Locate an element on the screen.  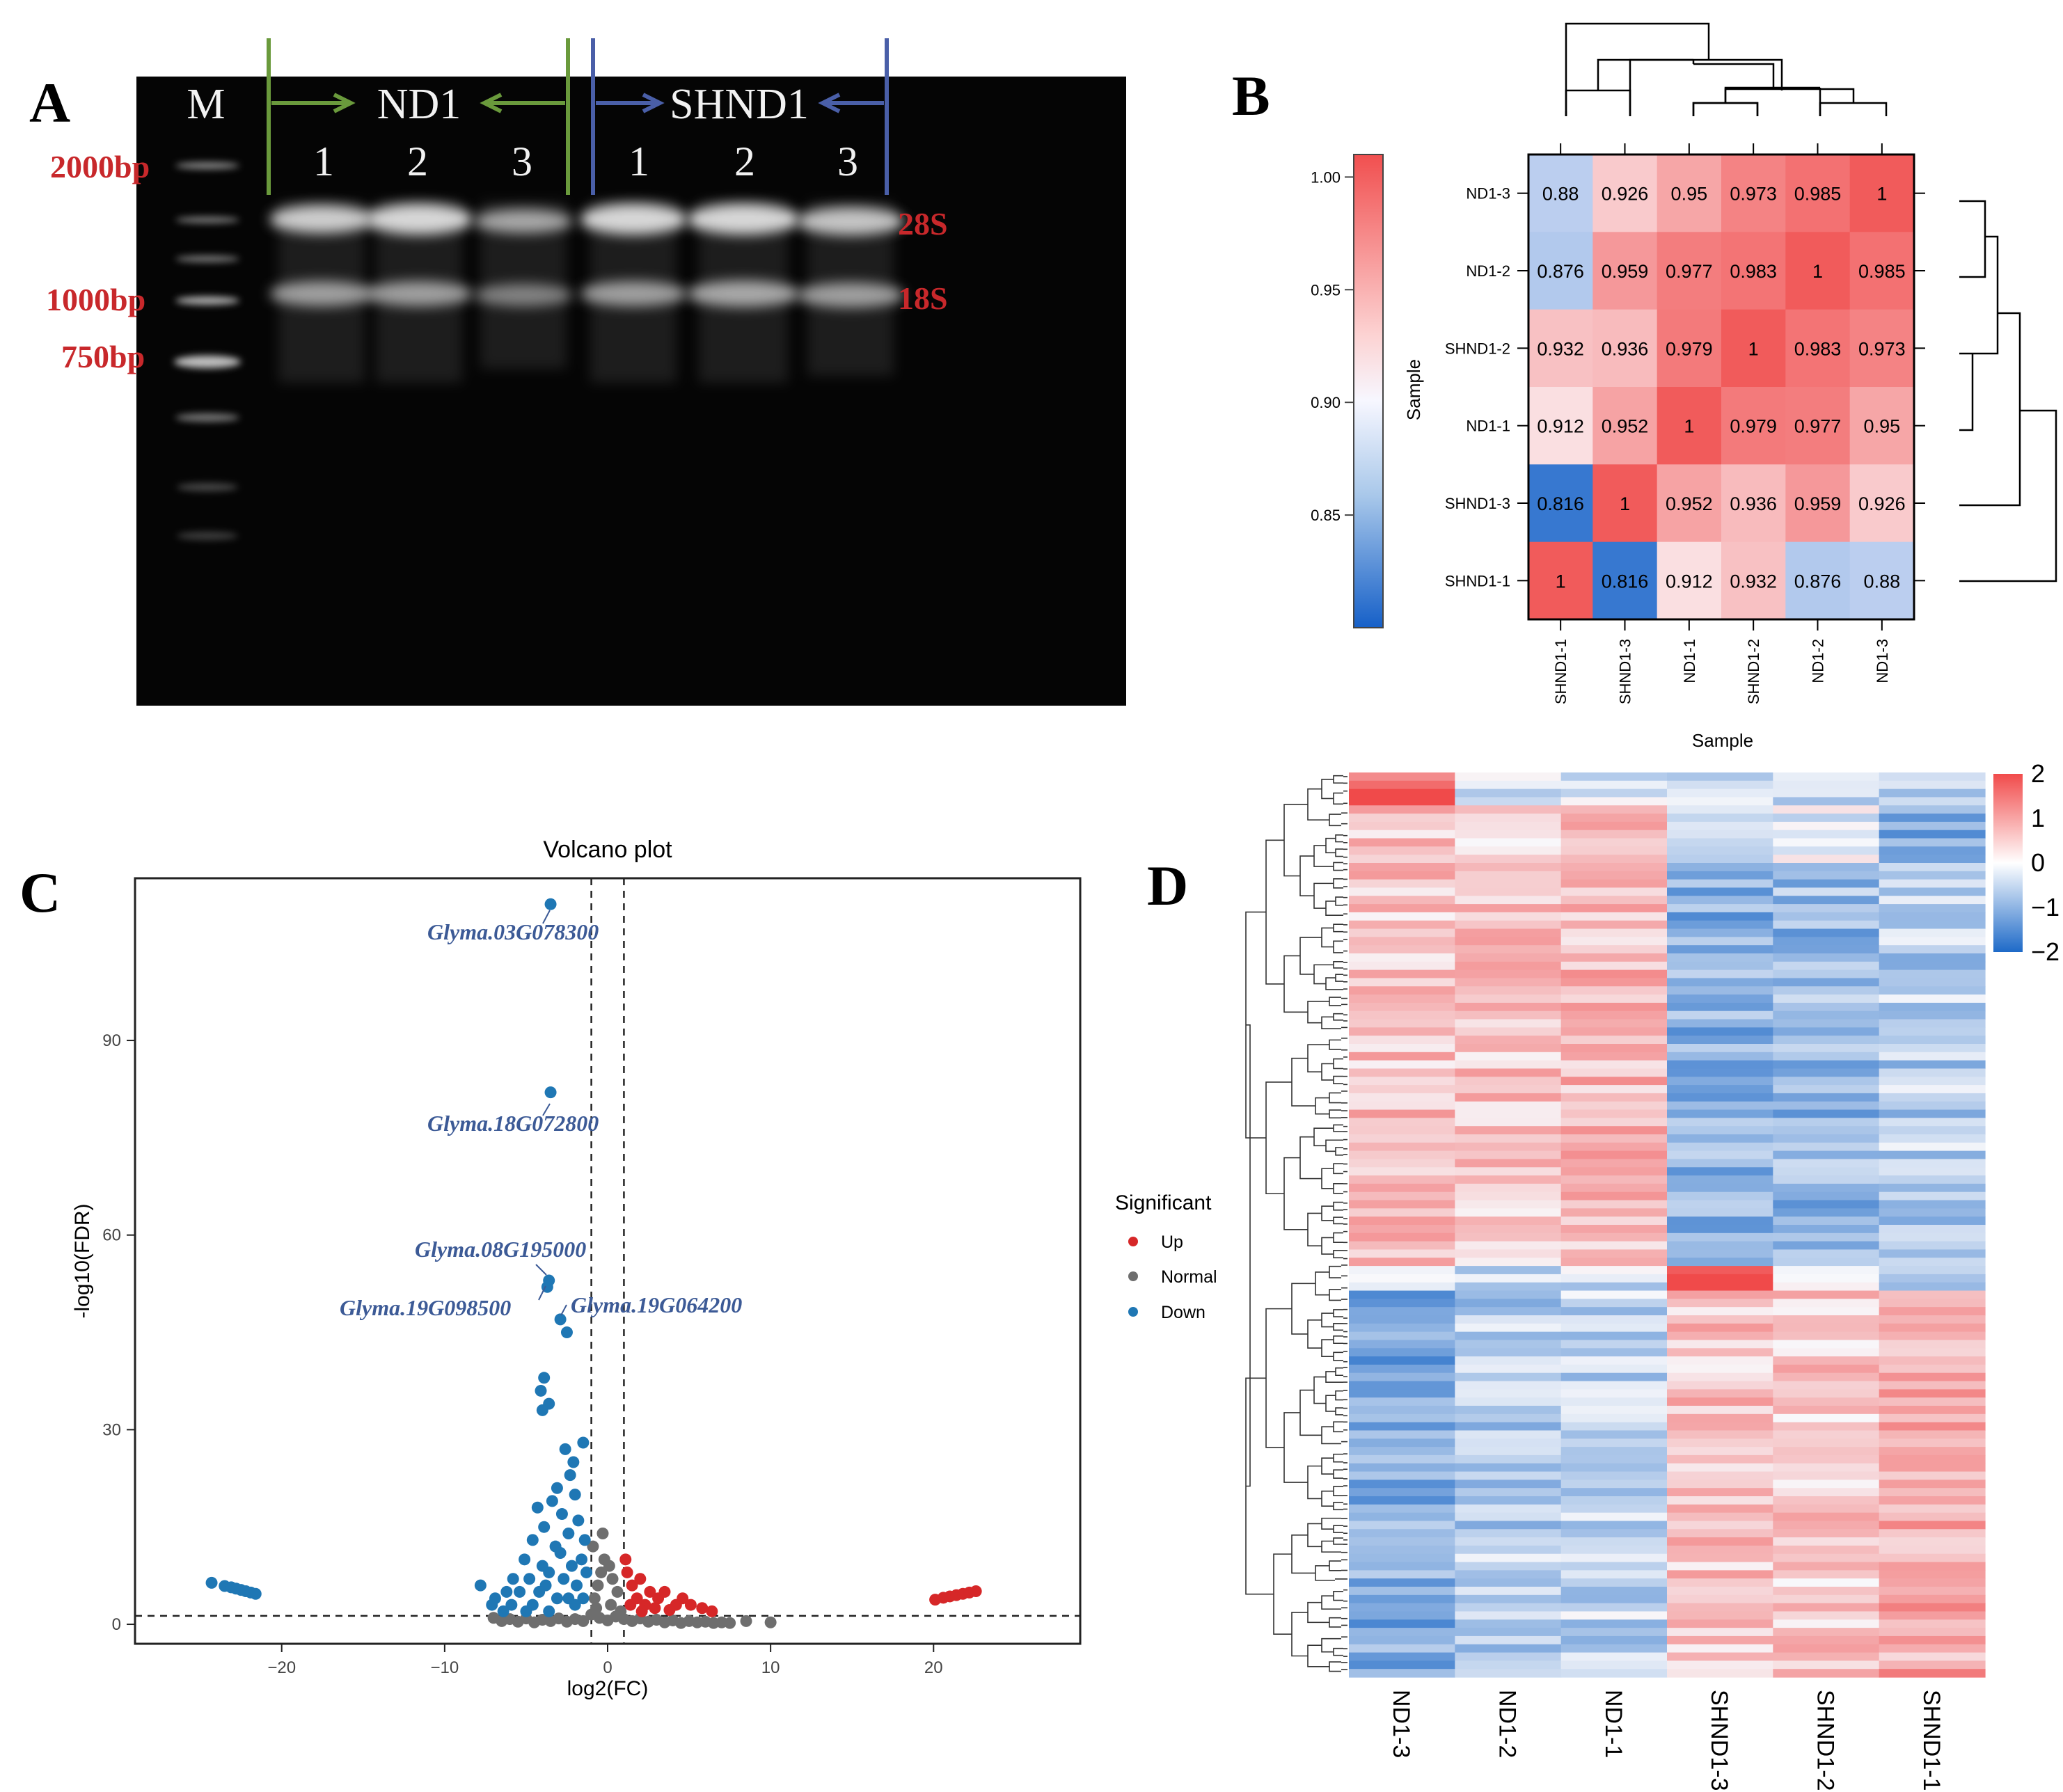
legend-down-label: Down is located at coordinates (1183, 1312).